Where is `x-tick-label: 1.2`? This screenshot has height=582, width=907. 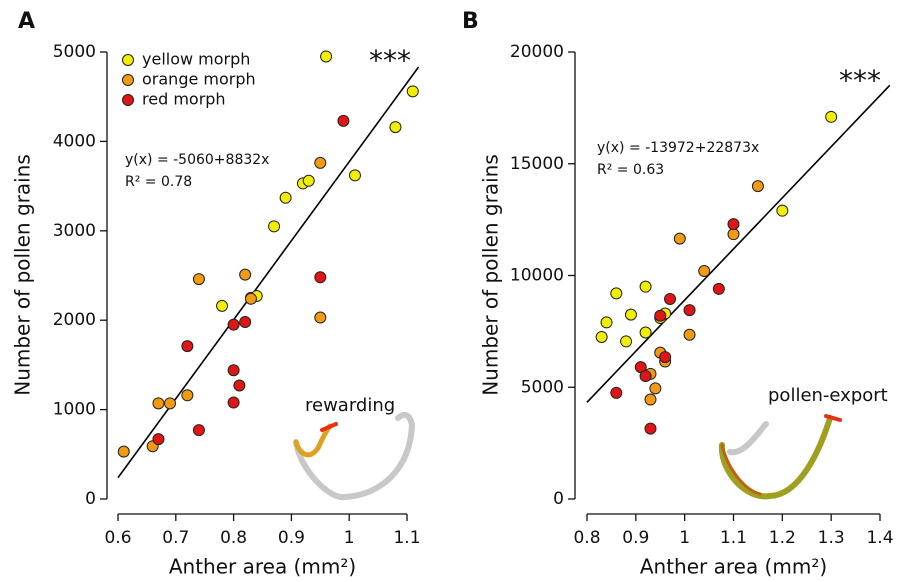
x-tick-label: 1.2 is located at coordinates (782, 538).